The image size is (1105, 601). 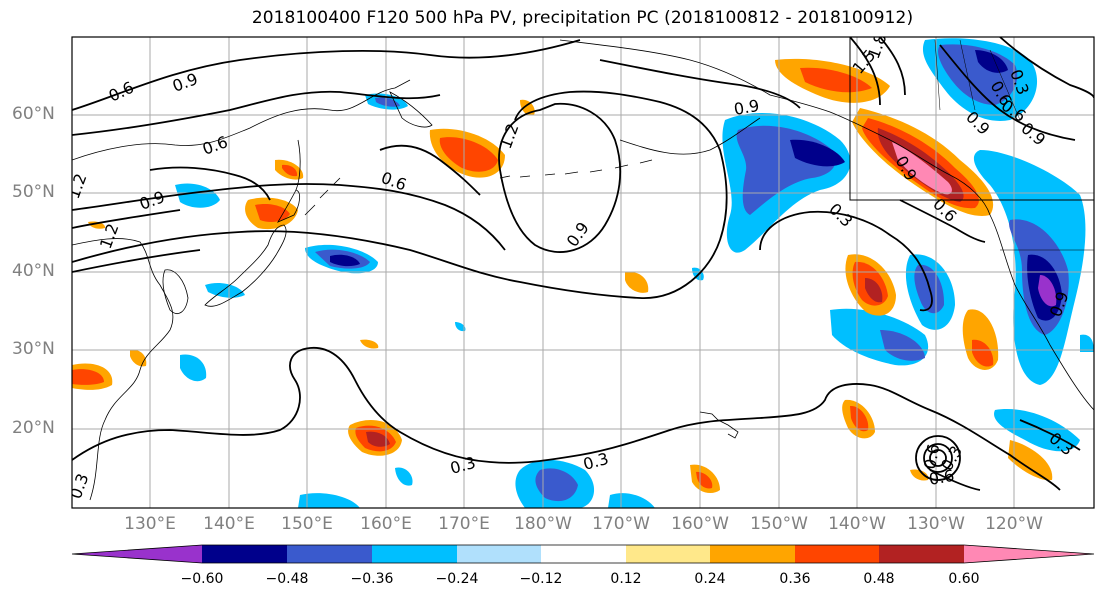 What do you see at coordinates (795, 579) in the screenshot?
I see `colorbar-tick-label: 0.36` at bounding box center [795, 579].